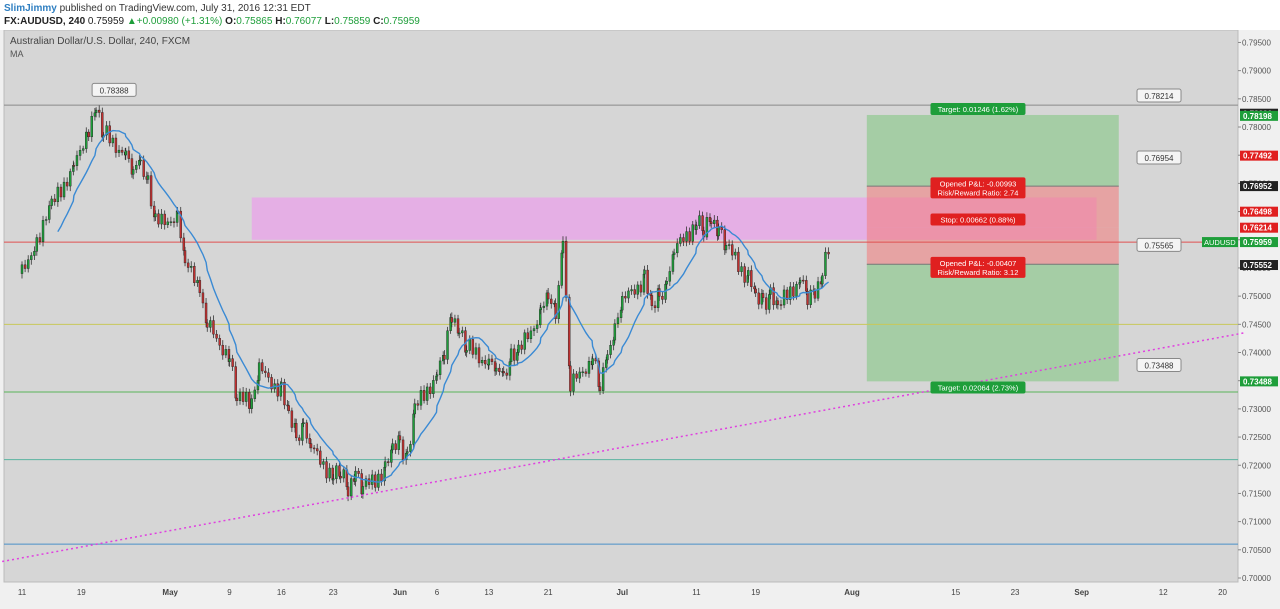 This screenshot has height=609, width=1280. Describe the element at coordinates (231, 21) in the screenshot. I see `open-label: O:` at that location.